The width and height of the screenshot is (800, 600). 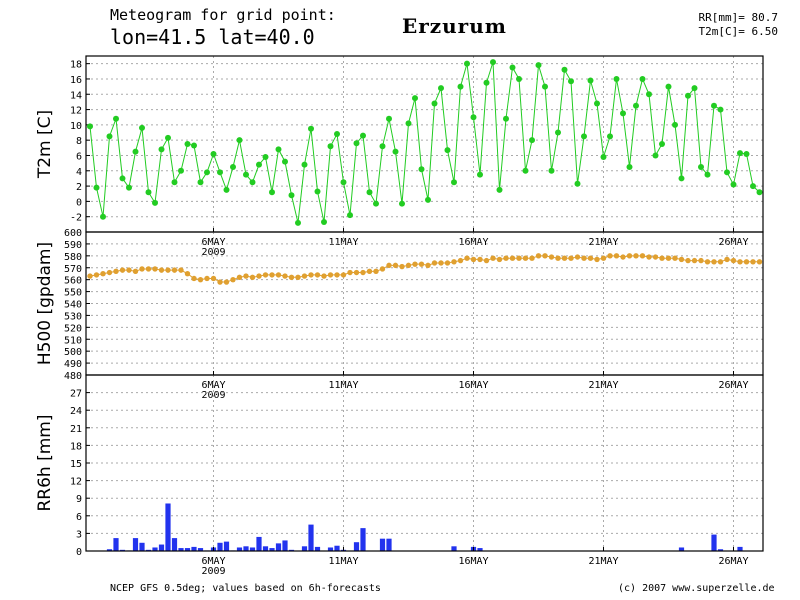 I want to click on y-tick-label: 15, so click(x=76, y=464).